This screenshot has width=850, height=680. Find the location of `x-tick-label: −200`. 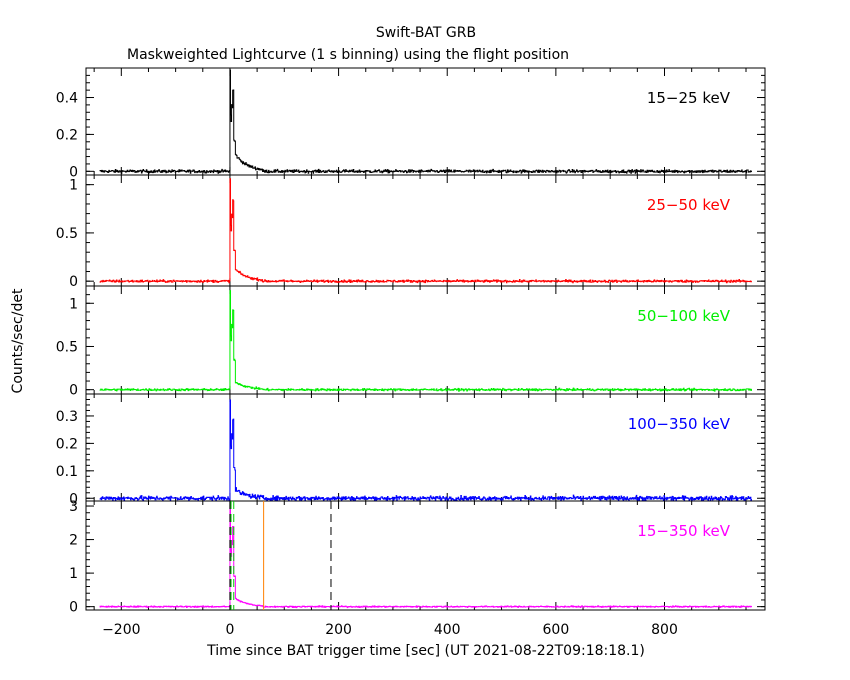

x-tick-label: −200 is located at coordinates (121, 630).